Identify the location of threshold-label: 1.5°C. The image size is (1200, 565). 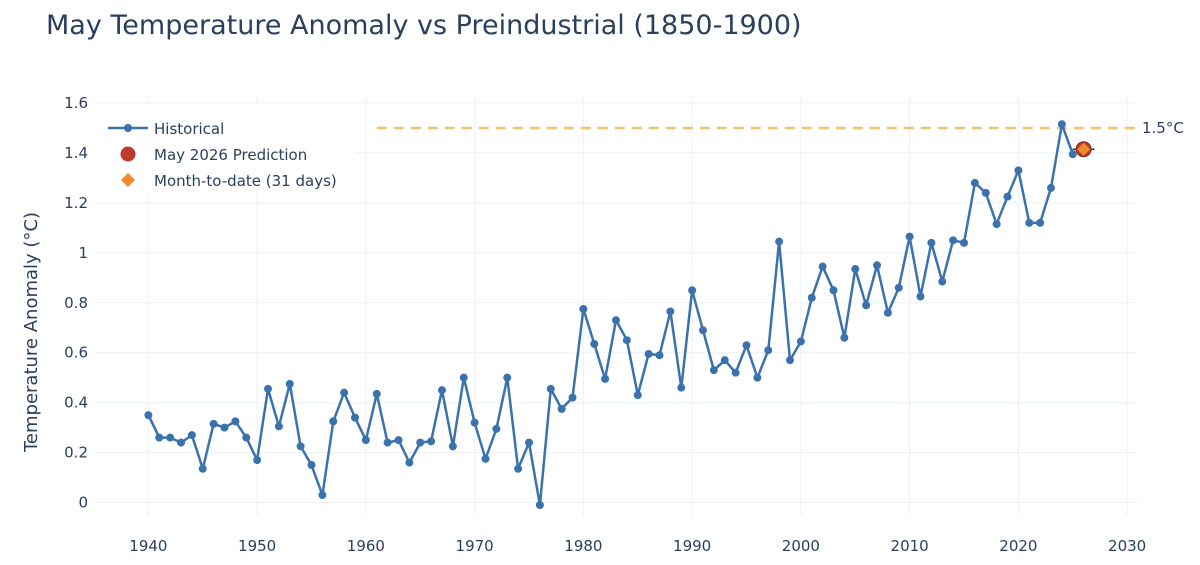
(1163, 128).